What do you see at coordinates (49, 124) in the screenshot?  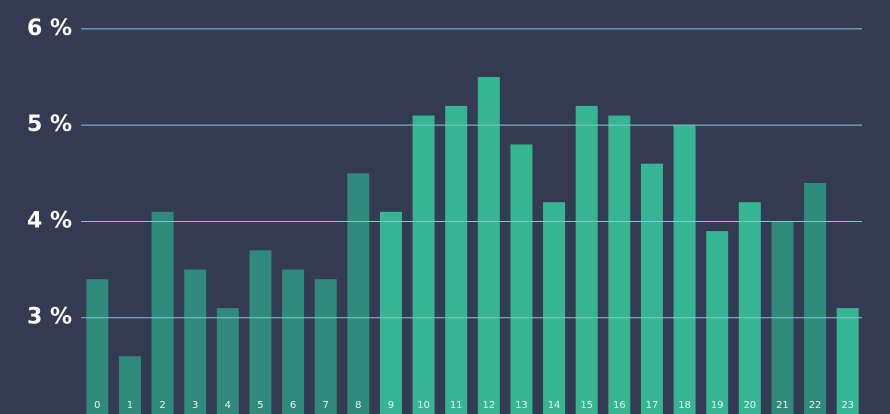 I see `y-tick-label: 5 %` at bounding box center [49, 124].